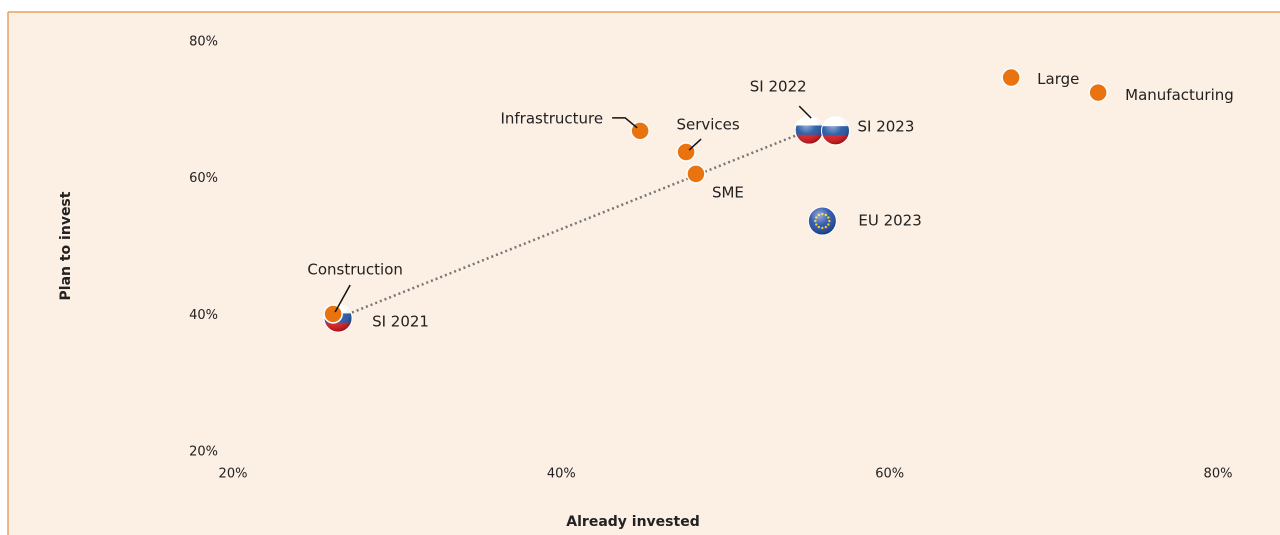 Image resolution: width=1280 pixels, height=535 pixels. I want to click on x-tick-label: 40%, so click(561, 474).